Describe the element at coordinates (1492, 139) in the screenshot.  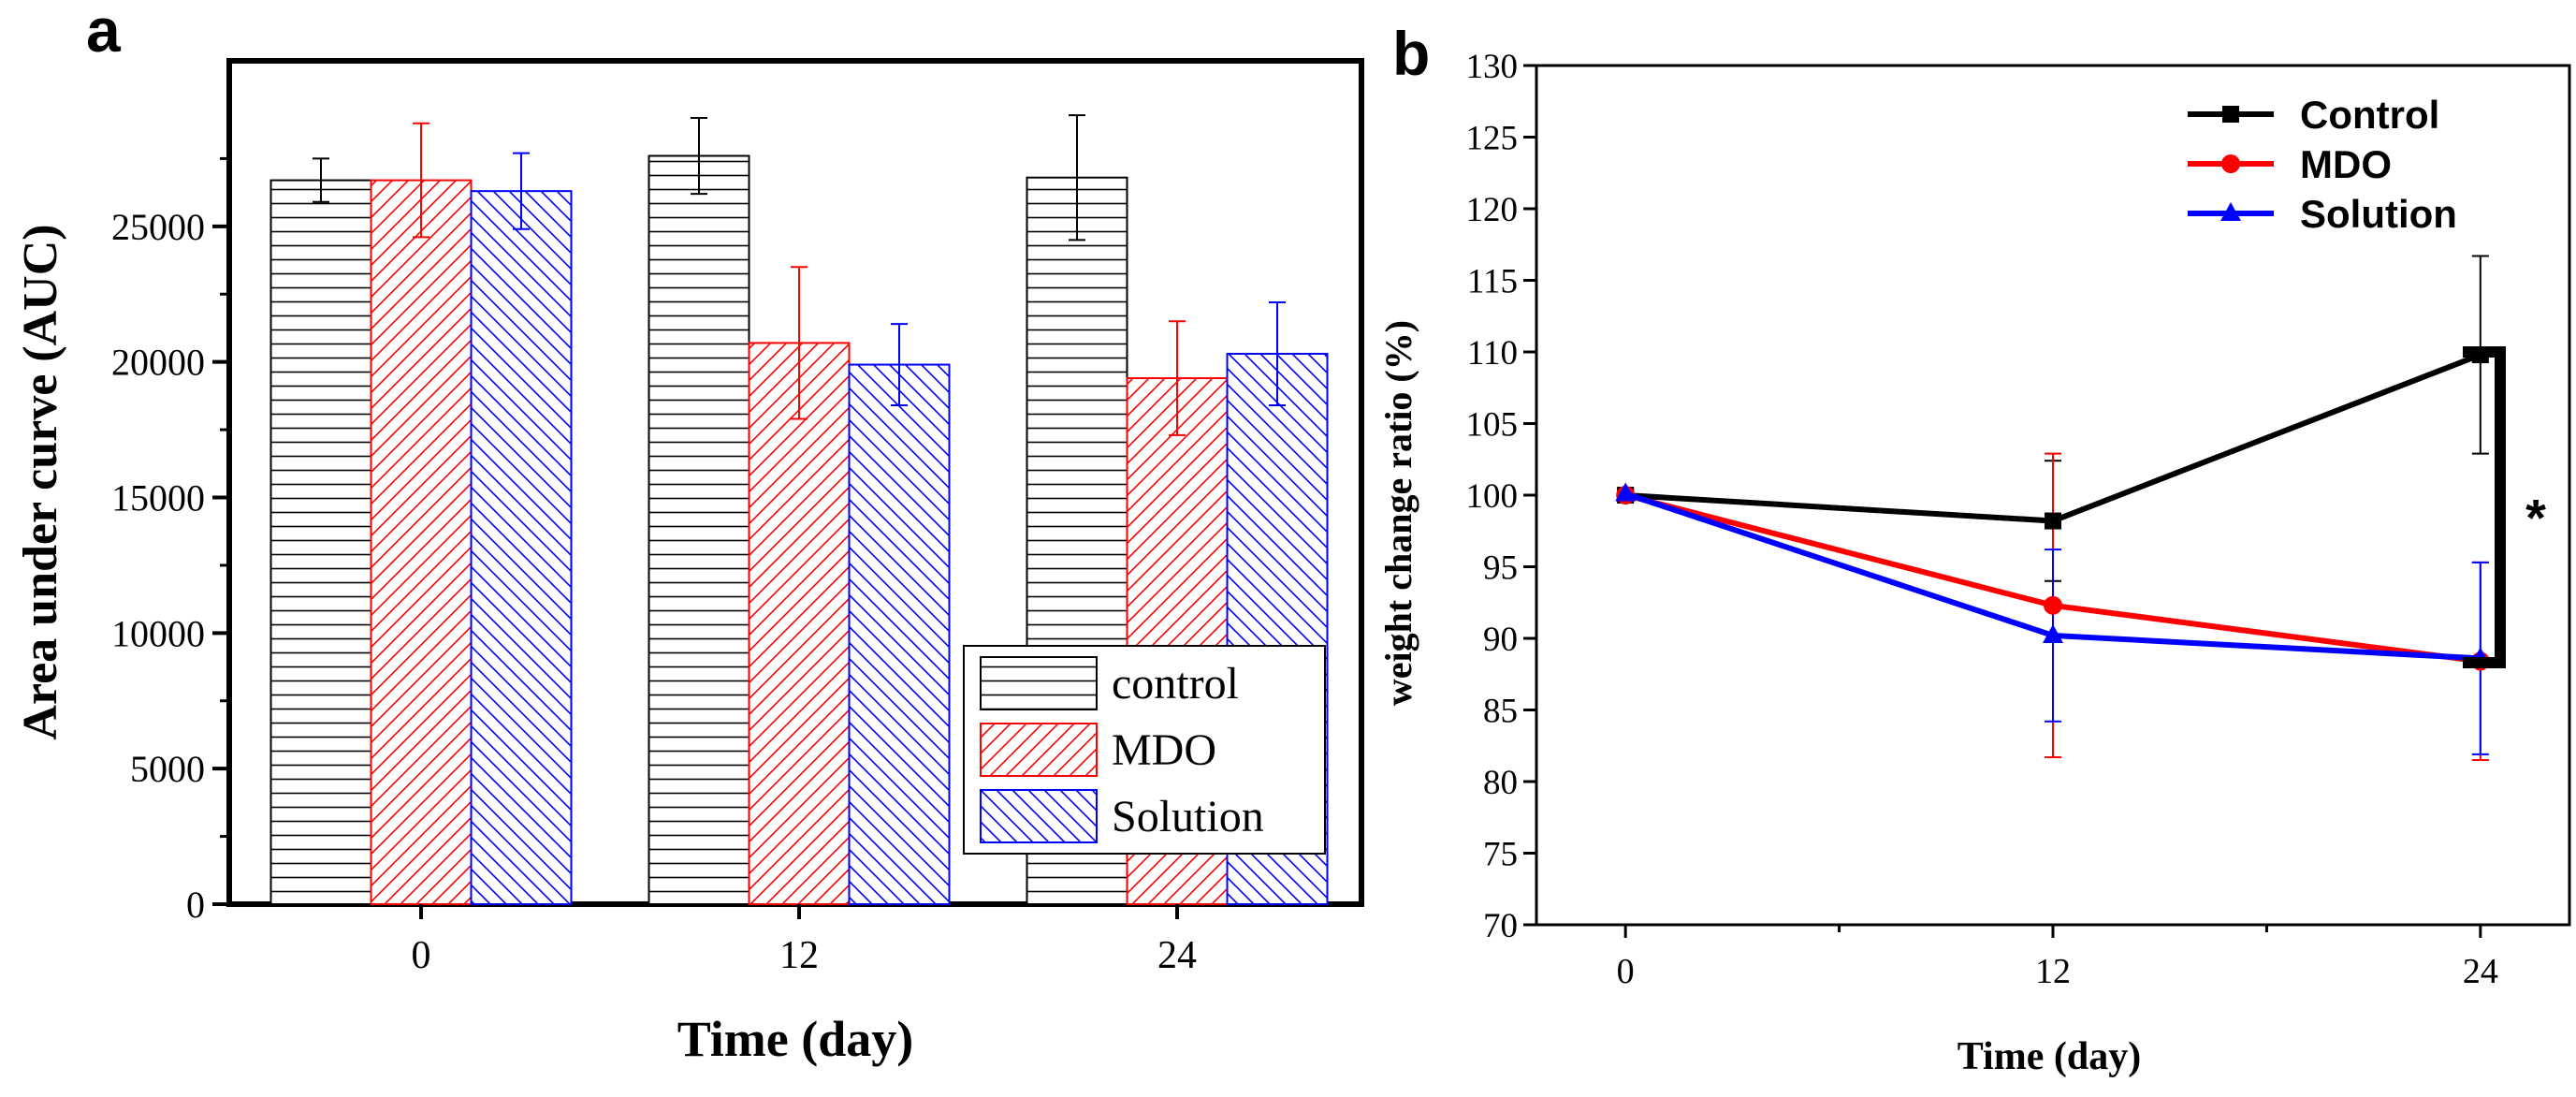
I see `y-tick-label-b: 125` at that location.